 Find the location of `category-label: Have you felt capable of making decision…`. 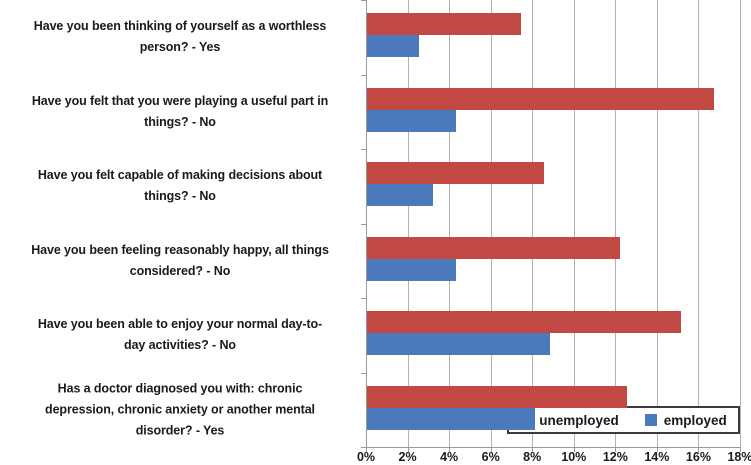

category-label: Have you felt capable of making decision… is located at coordinates (180, 186).